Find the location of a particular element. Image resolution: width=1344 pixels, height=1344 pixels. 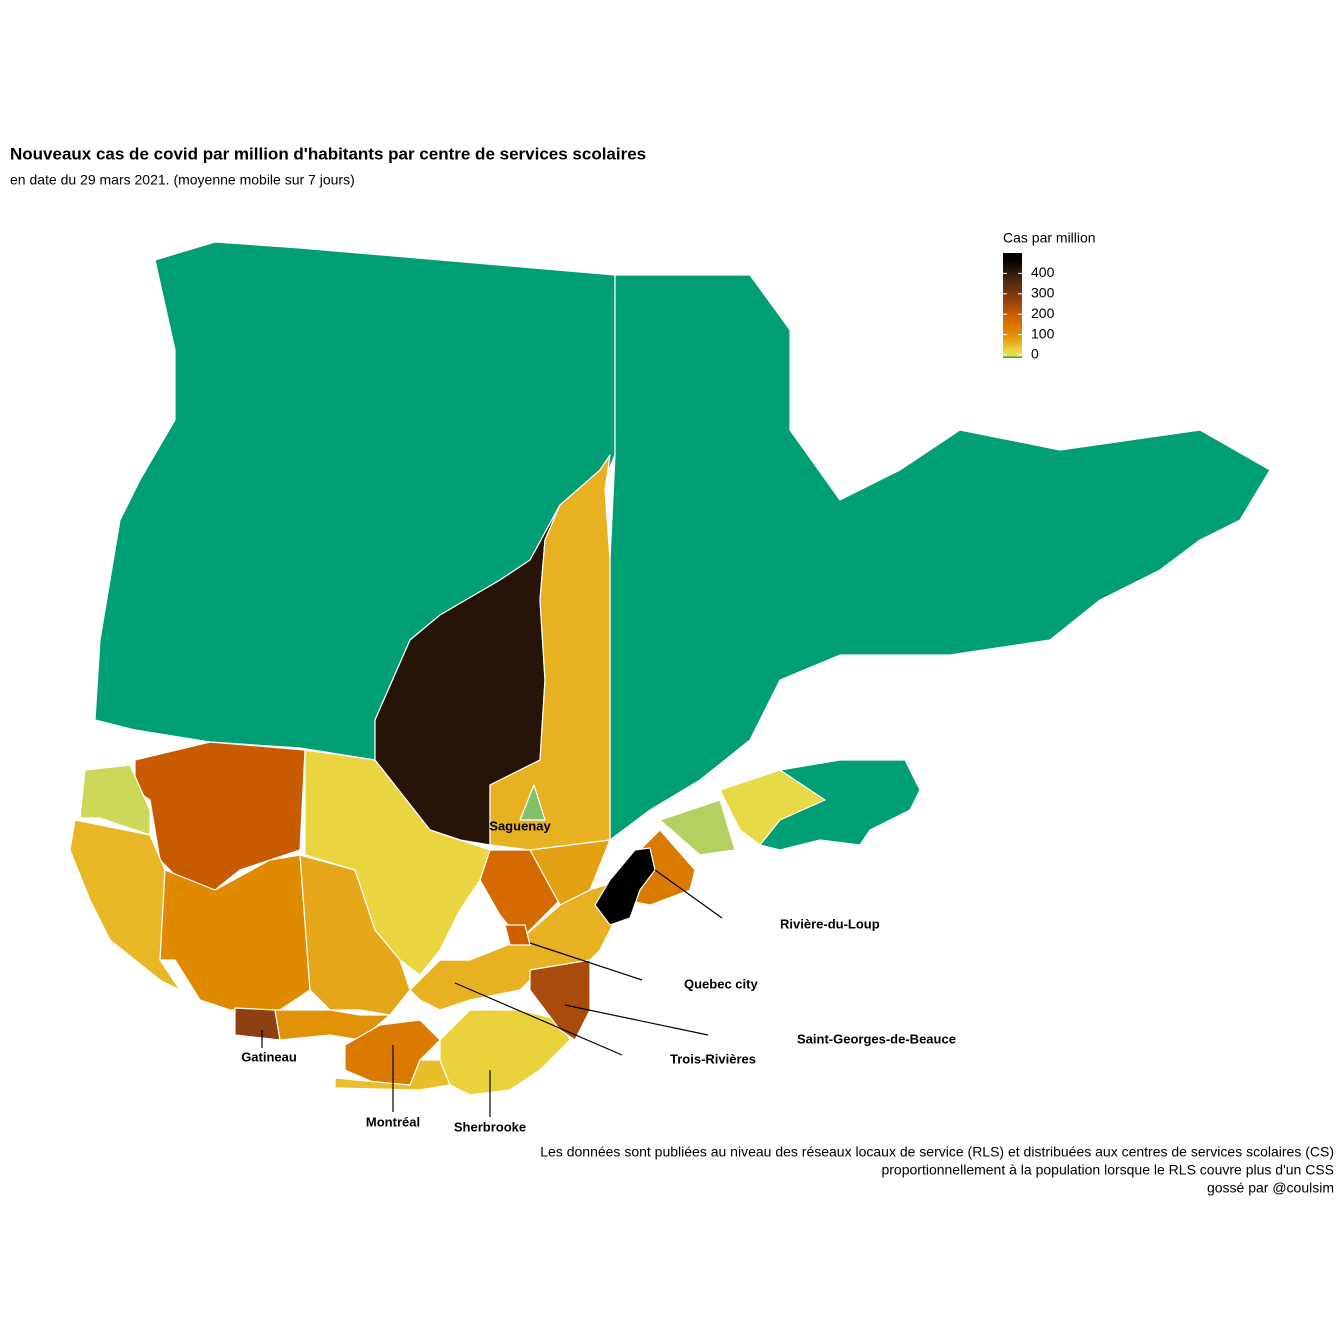

legend-colorbar is located at coordinates (1012, 305).